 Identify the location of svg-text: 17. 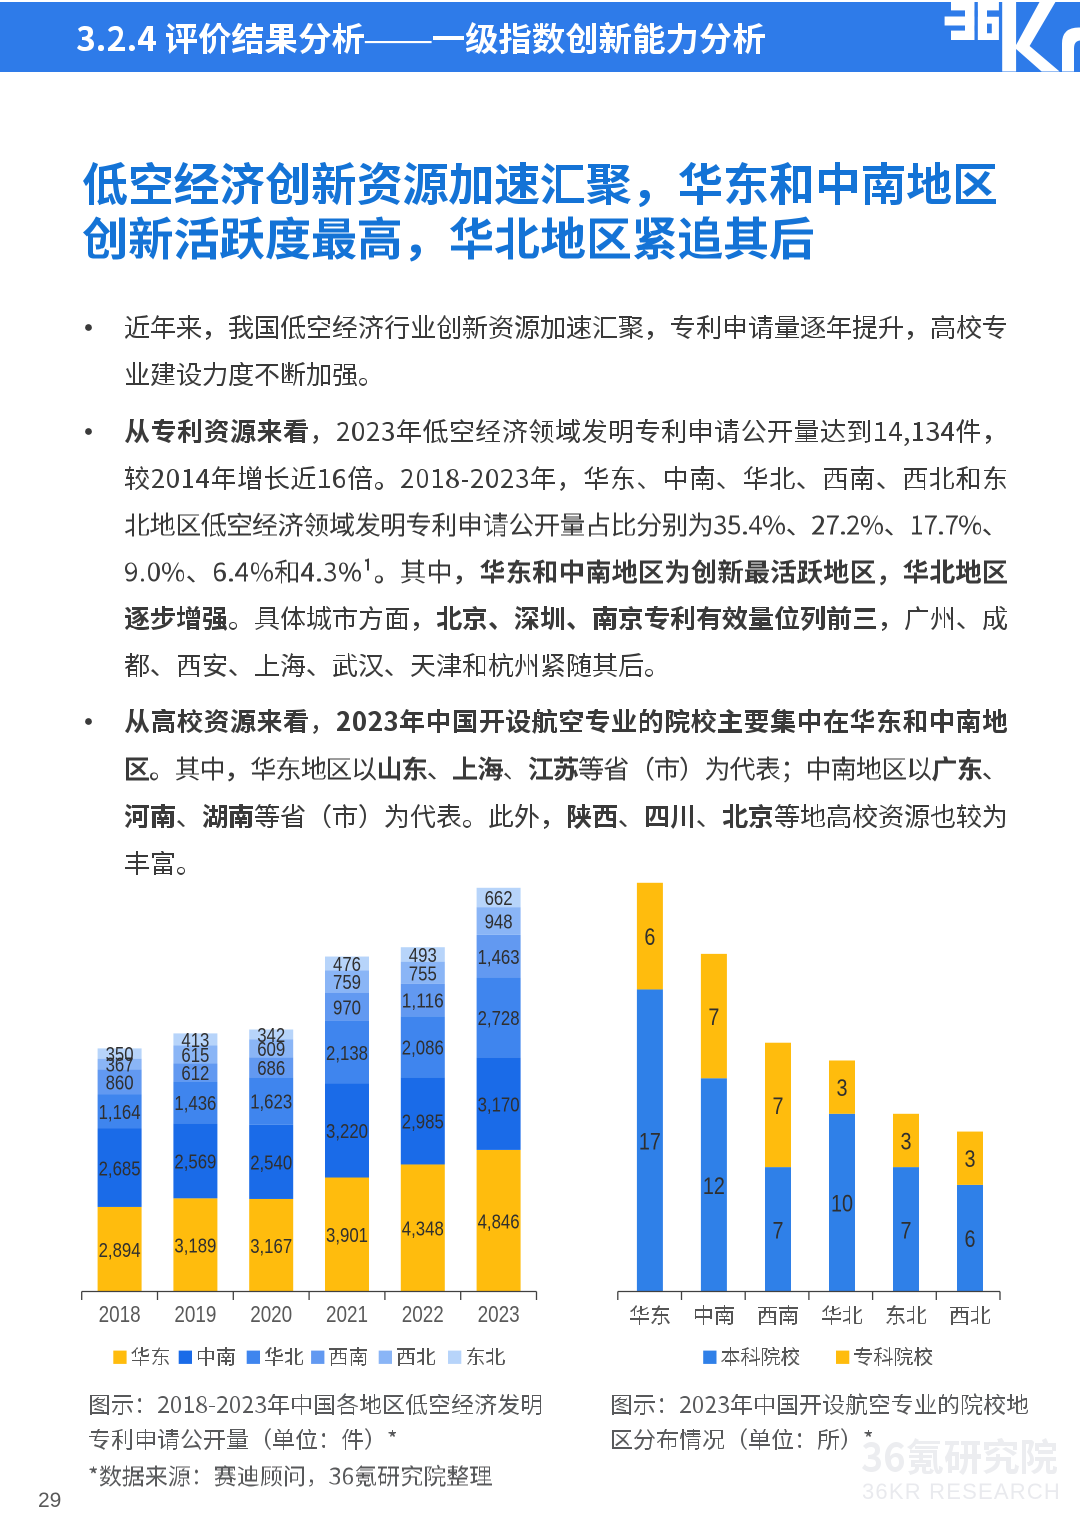
(650, 1142).